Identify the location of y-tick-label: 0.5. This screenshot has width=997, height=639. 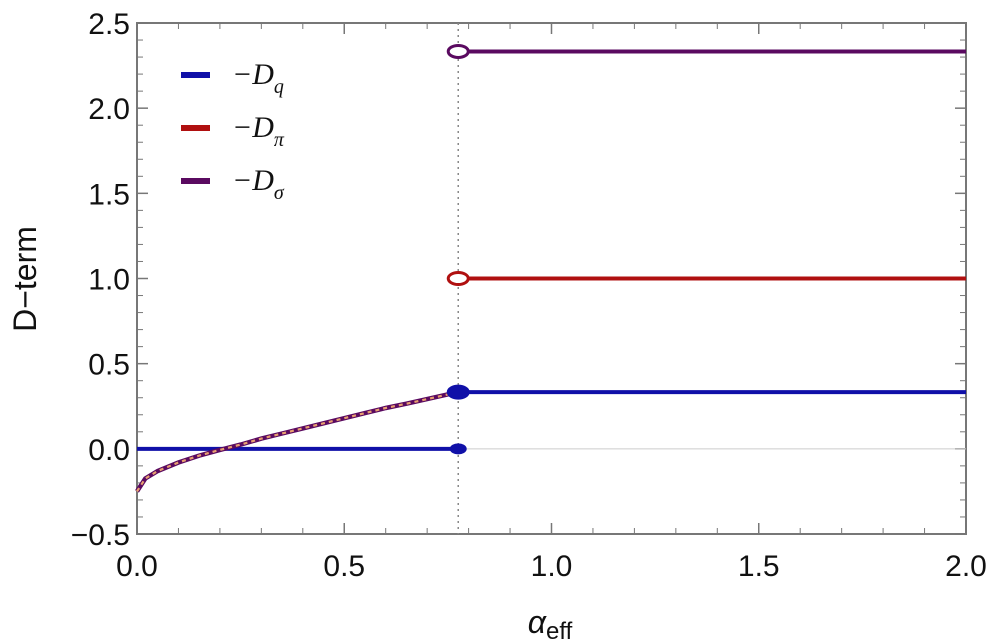
(109, 365).